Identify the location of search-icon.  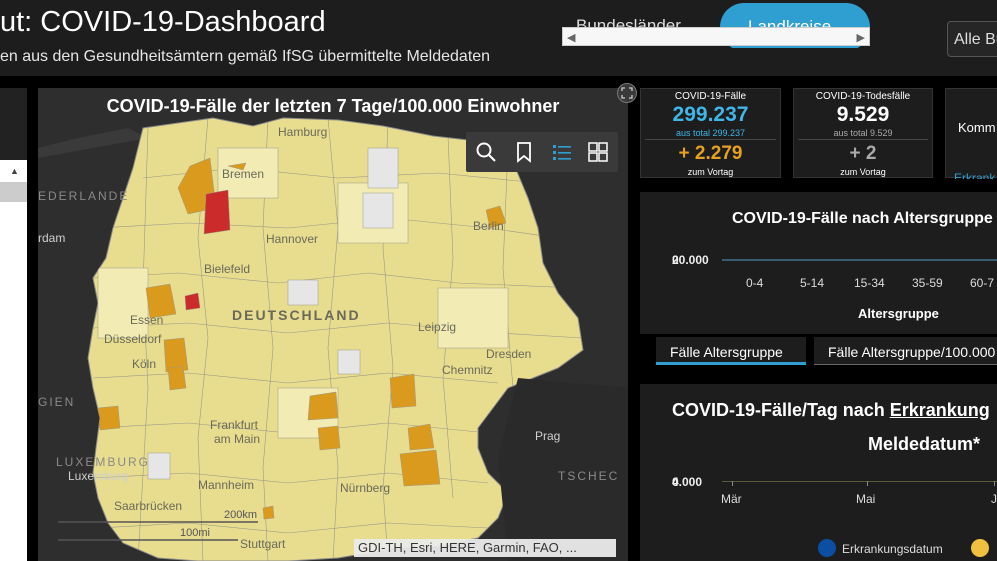
(486, 152).